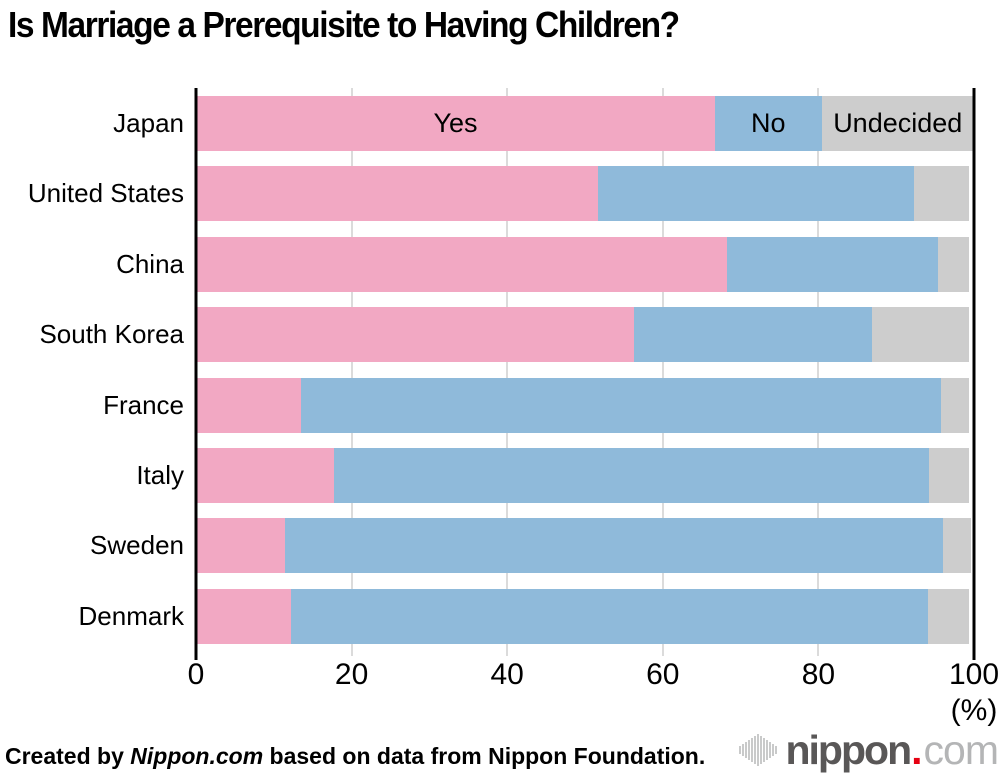  I want to click on bar-segment-yes: Yes, so click(455, 123).